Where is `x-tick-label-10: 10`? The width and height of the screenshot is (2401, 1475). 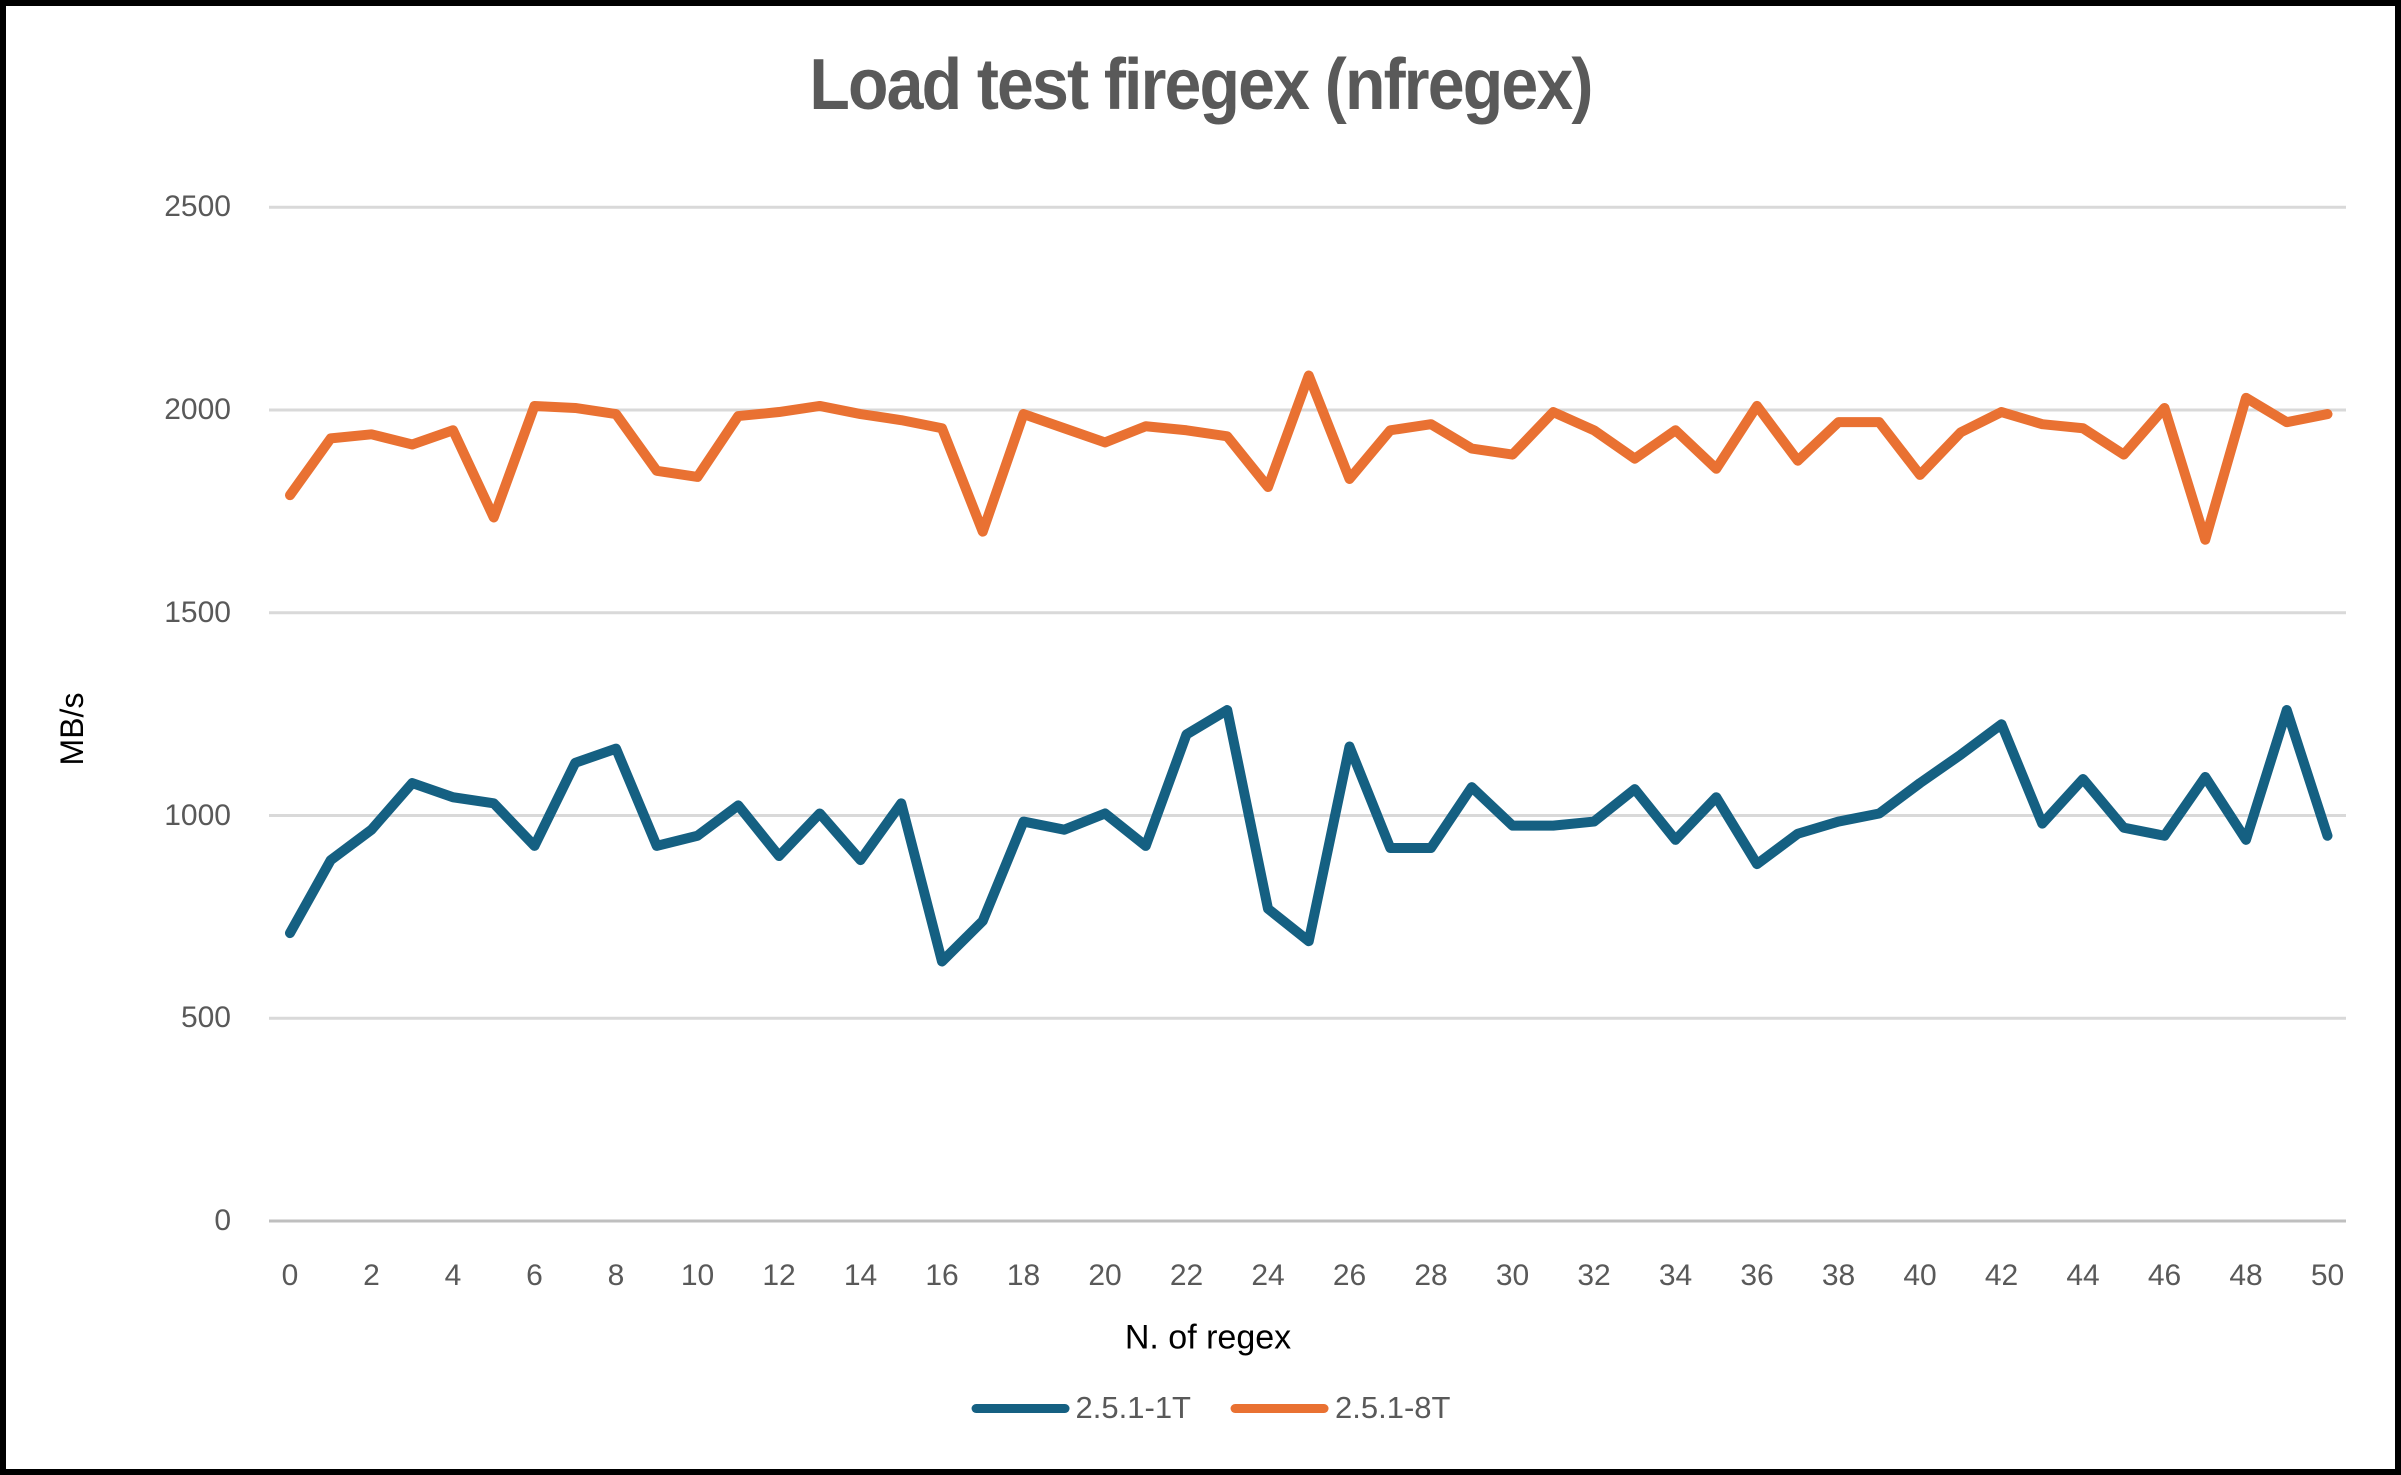
x-tick-label-10: 10 is located at coordinates (697, 1275).